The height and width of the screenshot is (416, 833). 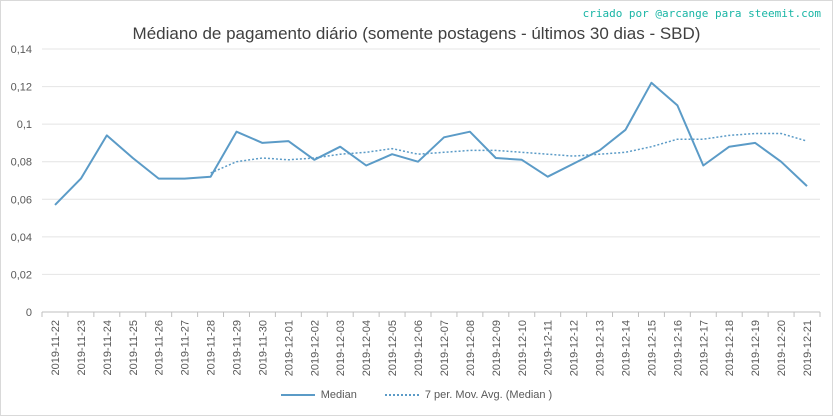 What do you see at coordinates (24, 125) in the screenshot?
I see `y-tick-label: 0,1` at bounding box center [24, 125].